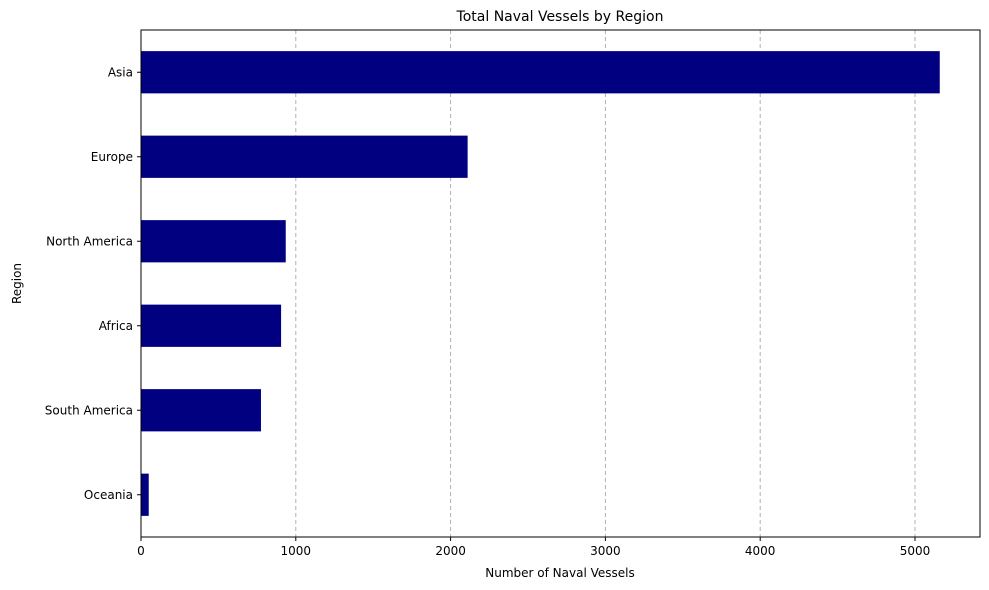 This screenshot has width=989, height=590. Describe the element at coordinates (533, 547) in the screenshot. I see `x-axis: 0 1000 2000 3000 4000 5000` at that location.